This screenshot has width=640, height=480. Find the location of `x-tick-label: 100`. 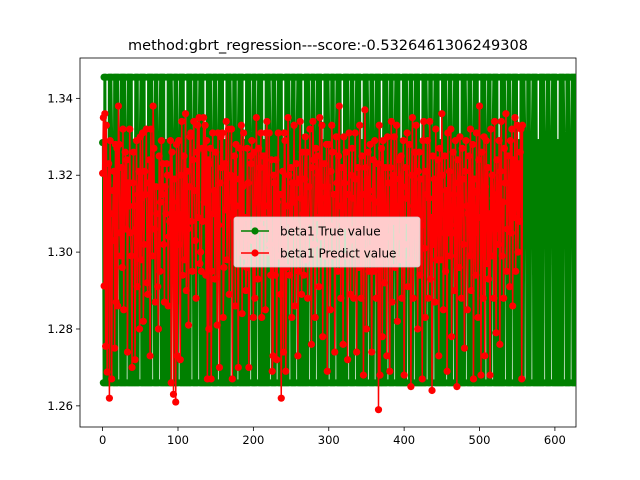

x-tick-label: 100 is located at coordinates (178, 440).